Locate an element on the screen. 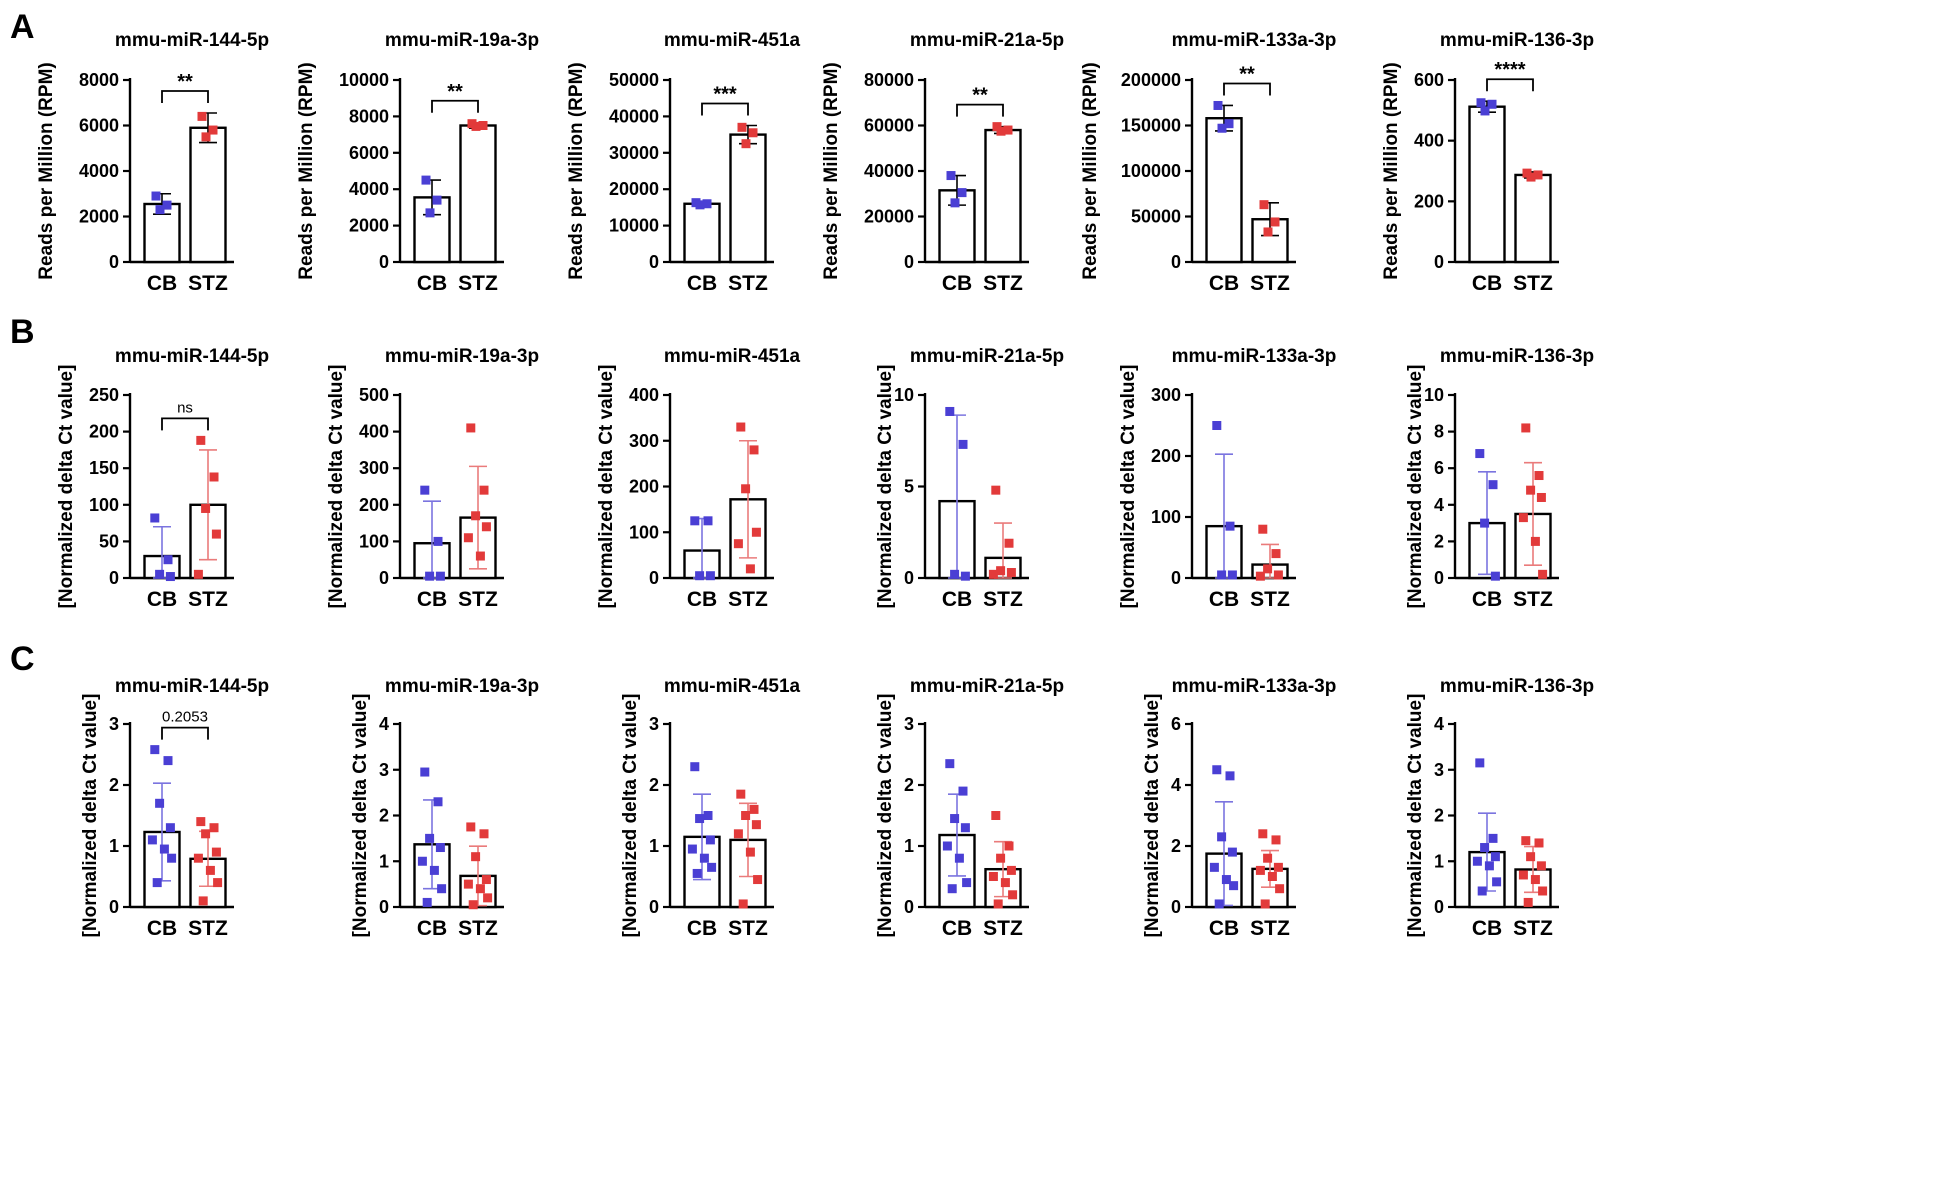 The height and width of the screenshot is (1177, 1949). y-tick-label: 10 is located at coordinates (904, 395).